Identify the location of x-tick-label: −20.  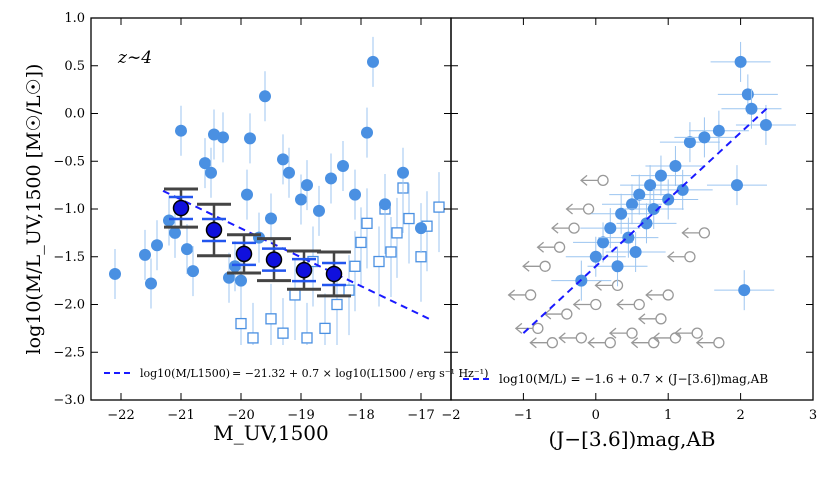
(240, 415).